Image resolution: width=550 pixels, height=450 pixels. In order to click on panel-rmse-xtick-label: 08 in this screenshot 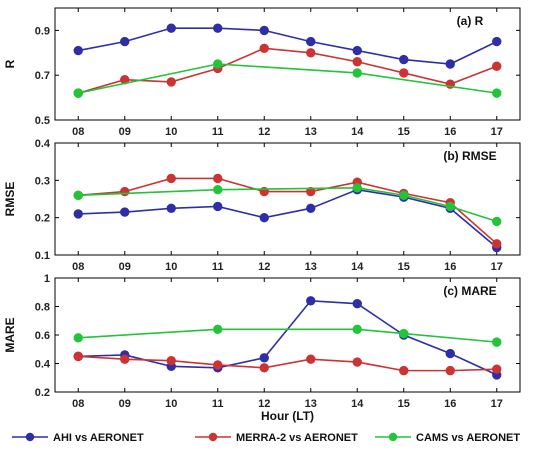, I will do `click(78, 267)`.